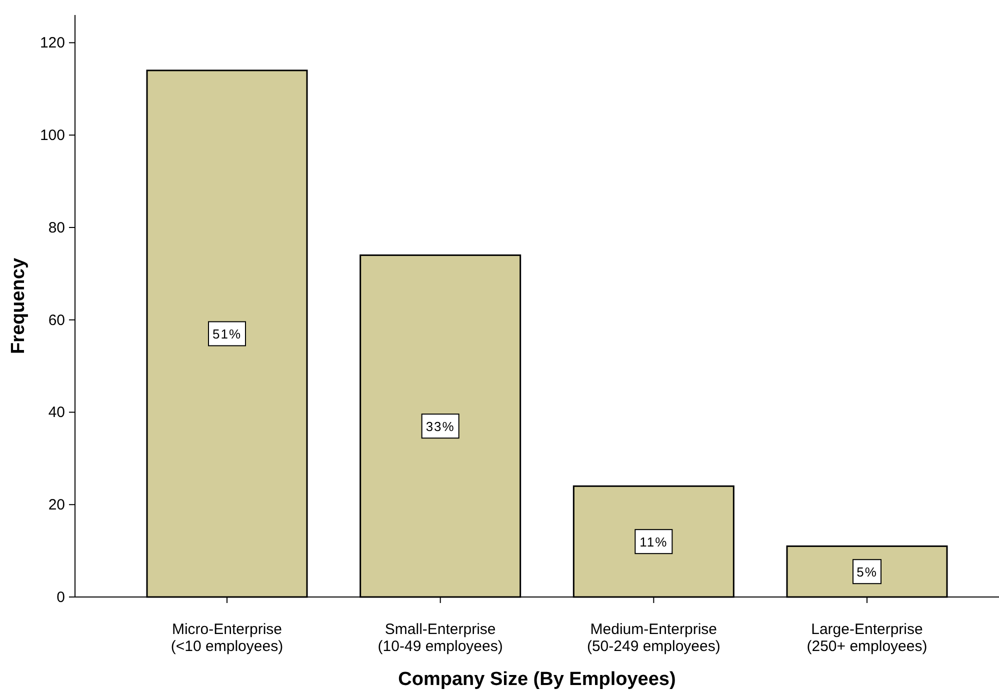  What do you see at coordinates (56, 227) in the screenshot?
I see `y-tick-label: 80` at bounding box center [56, 227].